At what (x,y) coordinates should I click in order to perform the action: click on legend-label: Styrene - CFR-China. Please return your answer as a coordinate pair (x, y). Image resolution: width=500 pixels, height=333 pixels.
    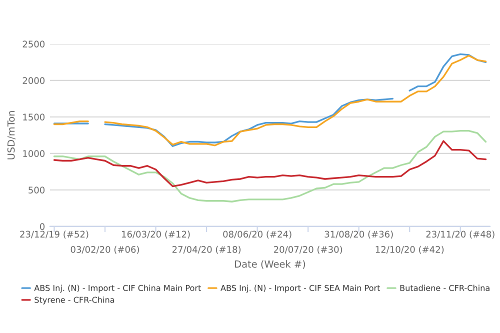
    Looking at the image, I should click on (74, 300).